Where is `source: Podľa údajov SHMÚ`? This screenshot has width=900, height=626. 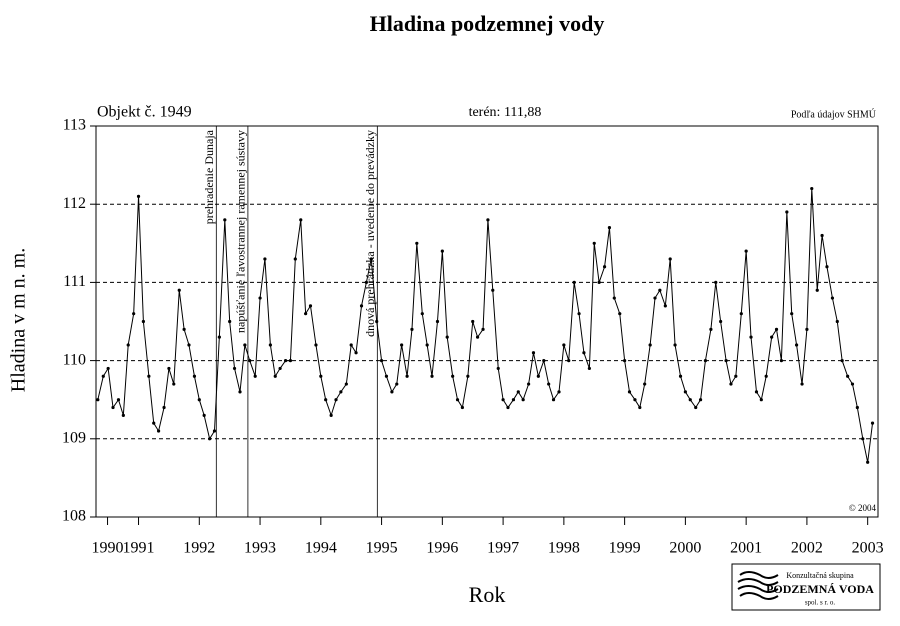
source: Podľa údajov SHMÚ is located at coordinates (834, 114).